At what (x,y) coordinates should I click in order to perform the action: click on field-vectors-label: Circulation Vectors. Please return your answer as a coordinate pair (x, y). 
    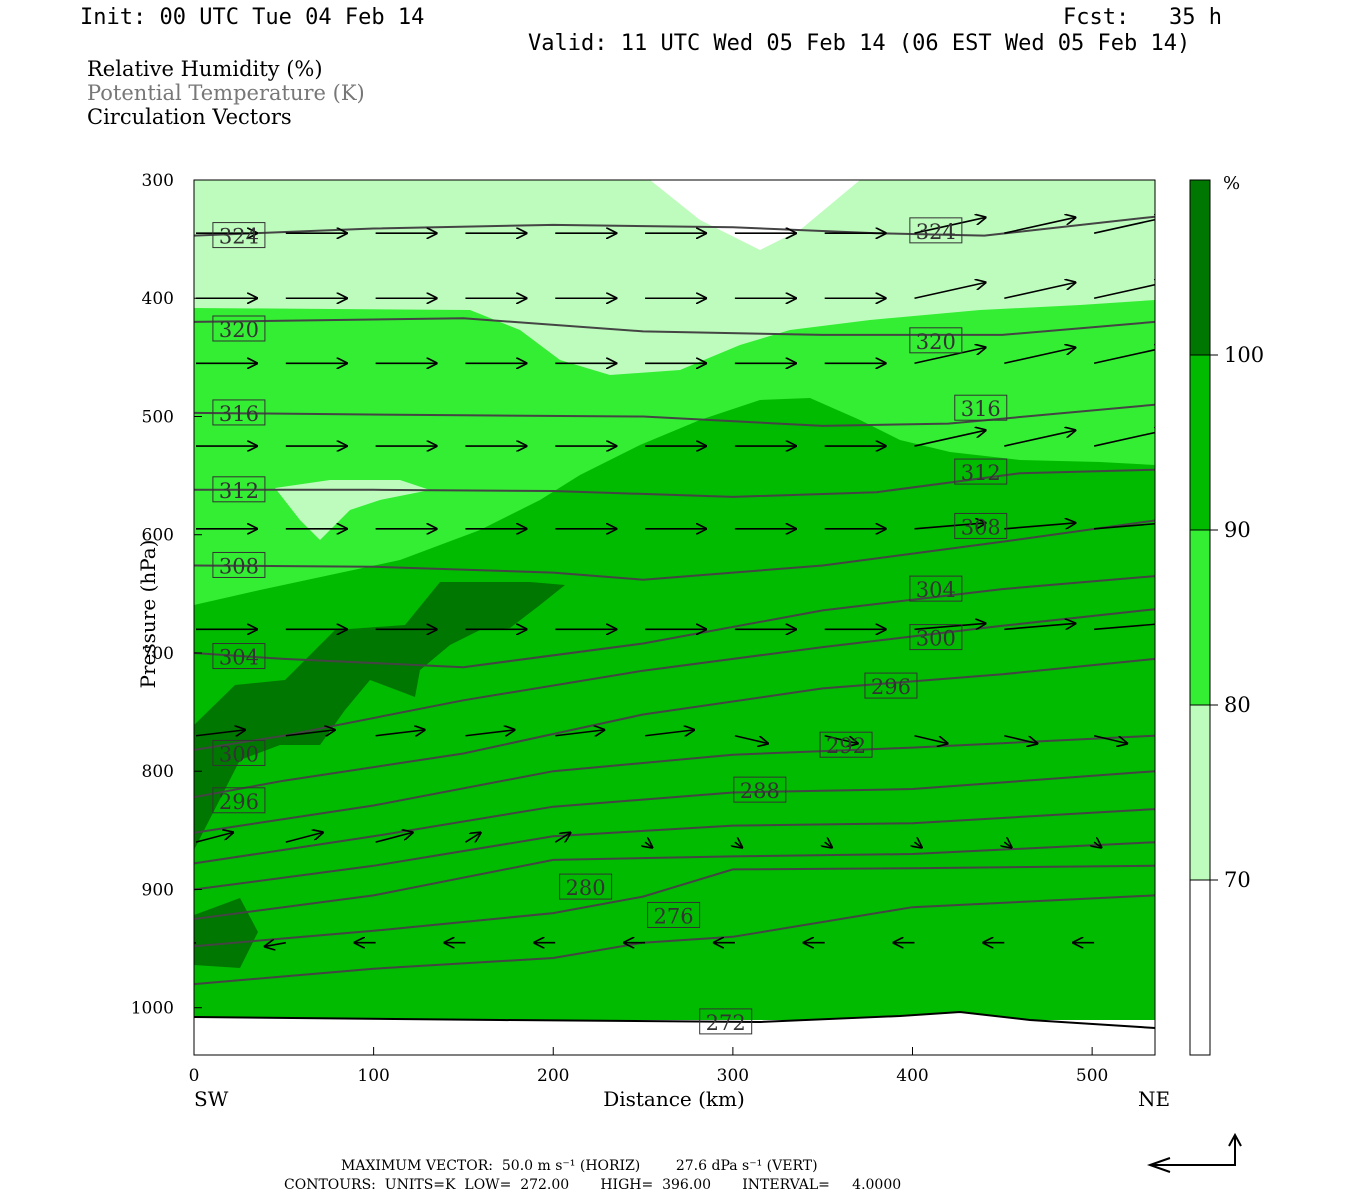
    Looking at the image, I should click on (189, 117).